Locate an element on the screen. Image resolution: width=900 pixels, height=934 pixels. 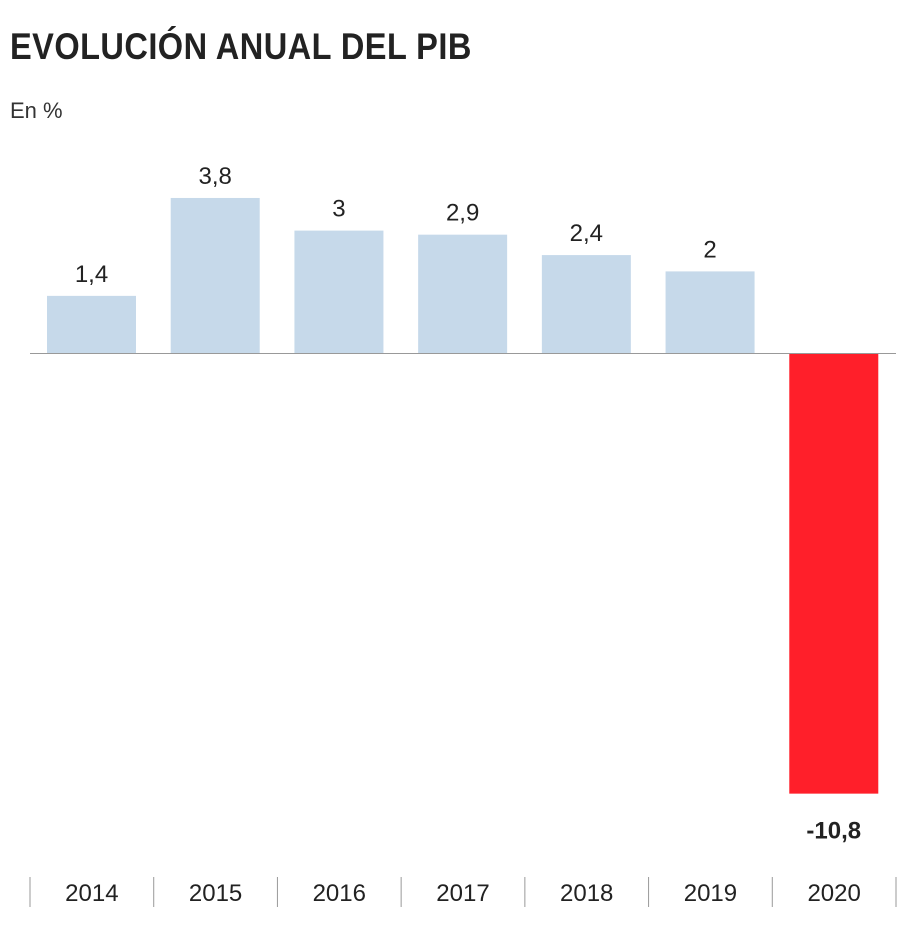
value-label-2017: 2,9 is located at coordinates (462, 213).